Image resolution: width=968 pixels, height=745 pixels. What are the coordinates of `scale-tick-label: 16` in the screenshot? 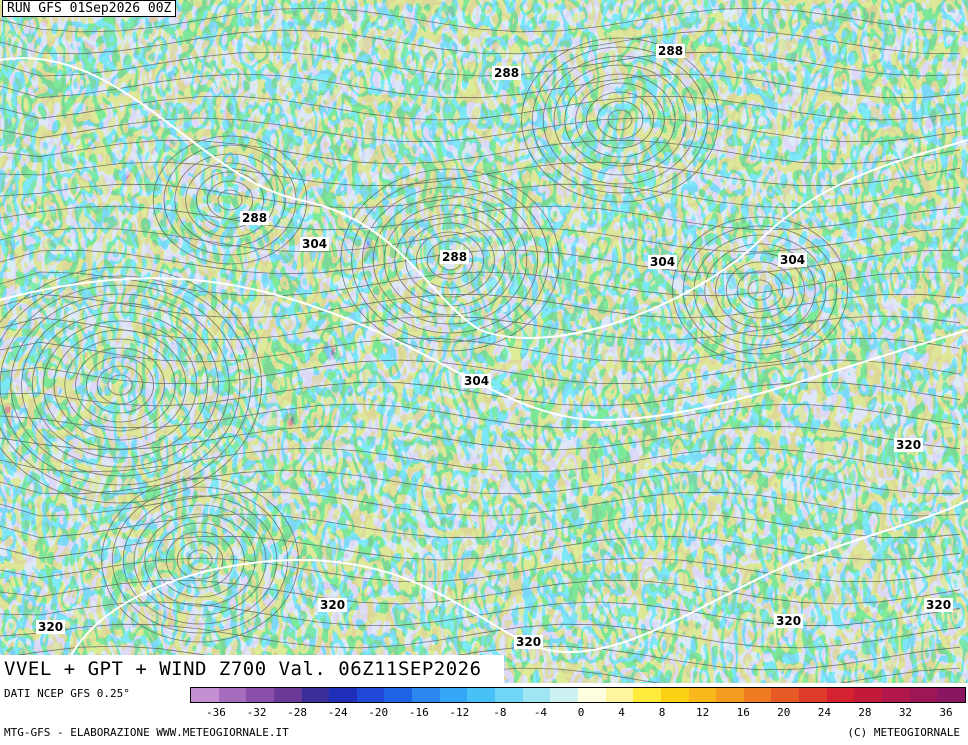 It's located at (743, 712).